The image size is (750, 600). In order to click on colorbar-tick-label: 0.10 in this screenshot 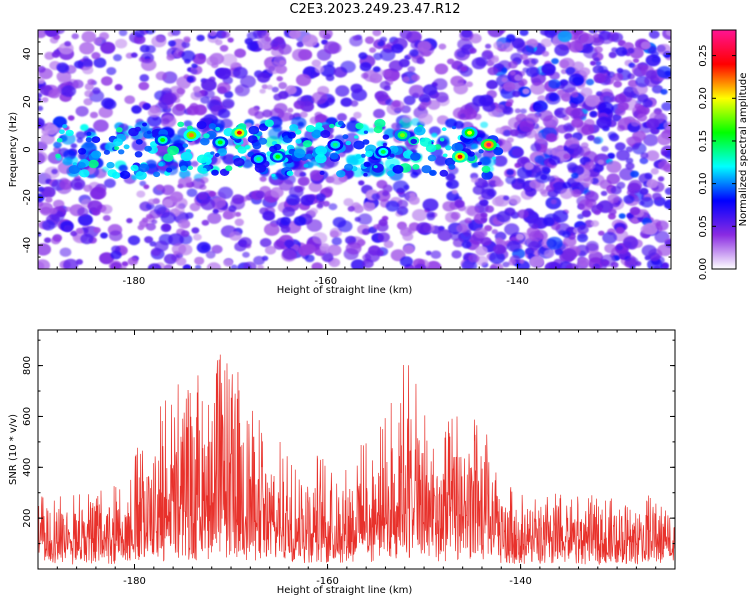, I will do `click(703, 184)`.